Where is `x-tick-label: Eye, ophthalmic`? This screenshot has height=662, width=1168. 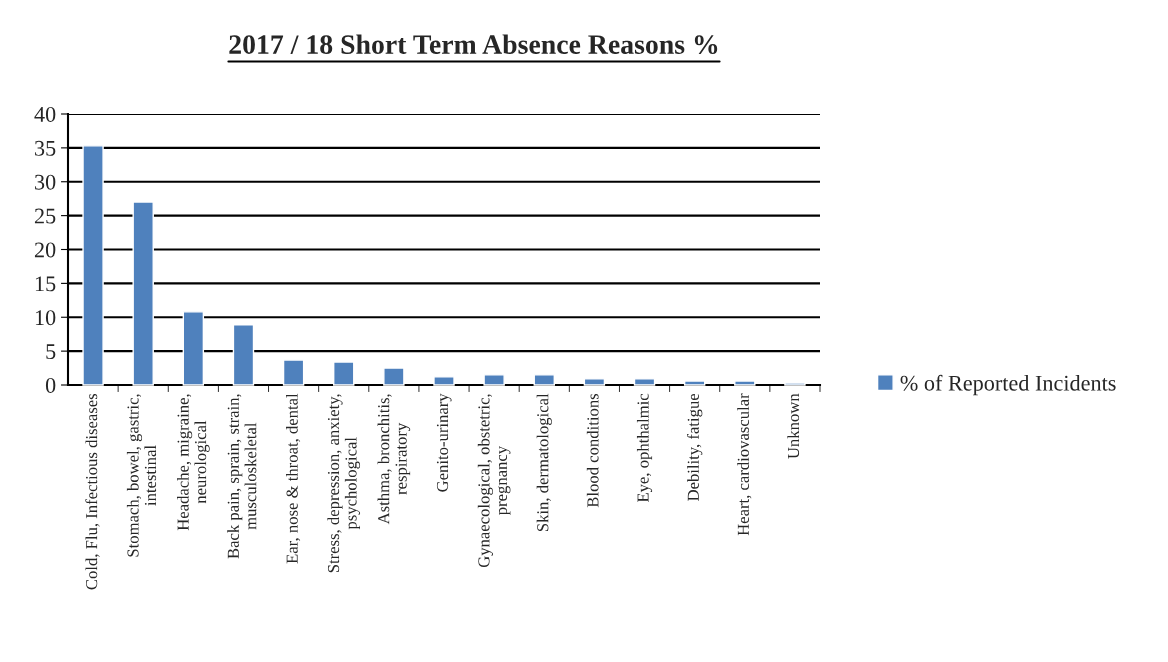 x-tick-label: Eye, ophthalmic is located at coordinates (644, 448).